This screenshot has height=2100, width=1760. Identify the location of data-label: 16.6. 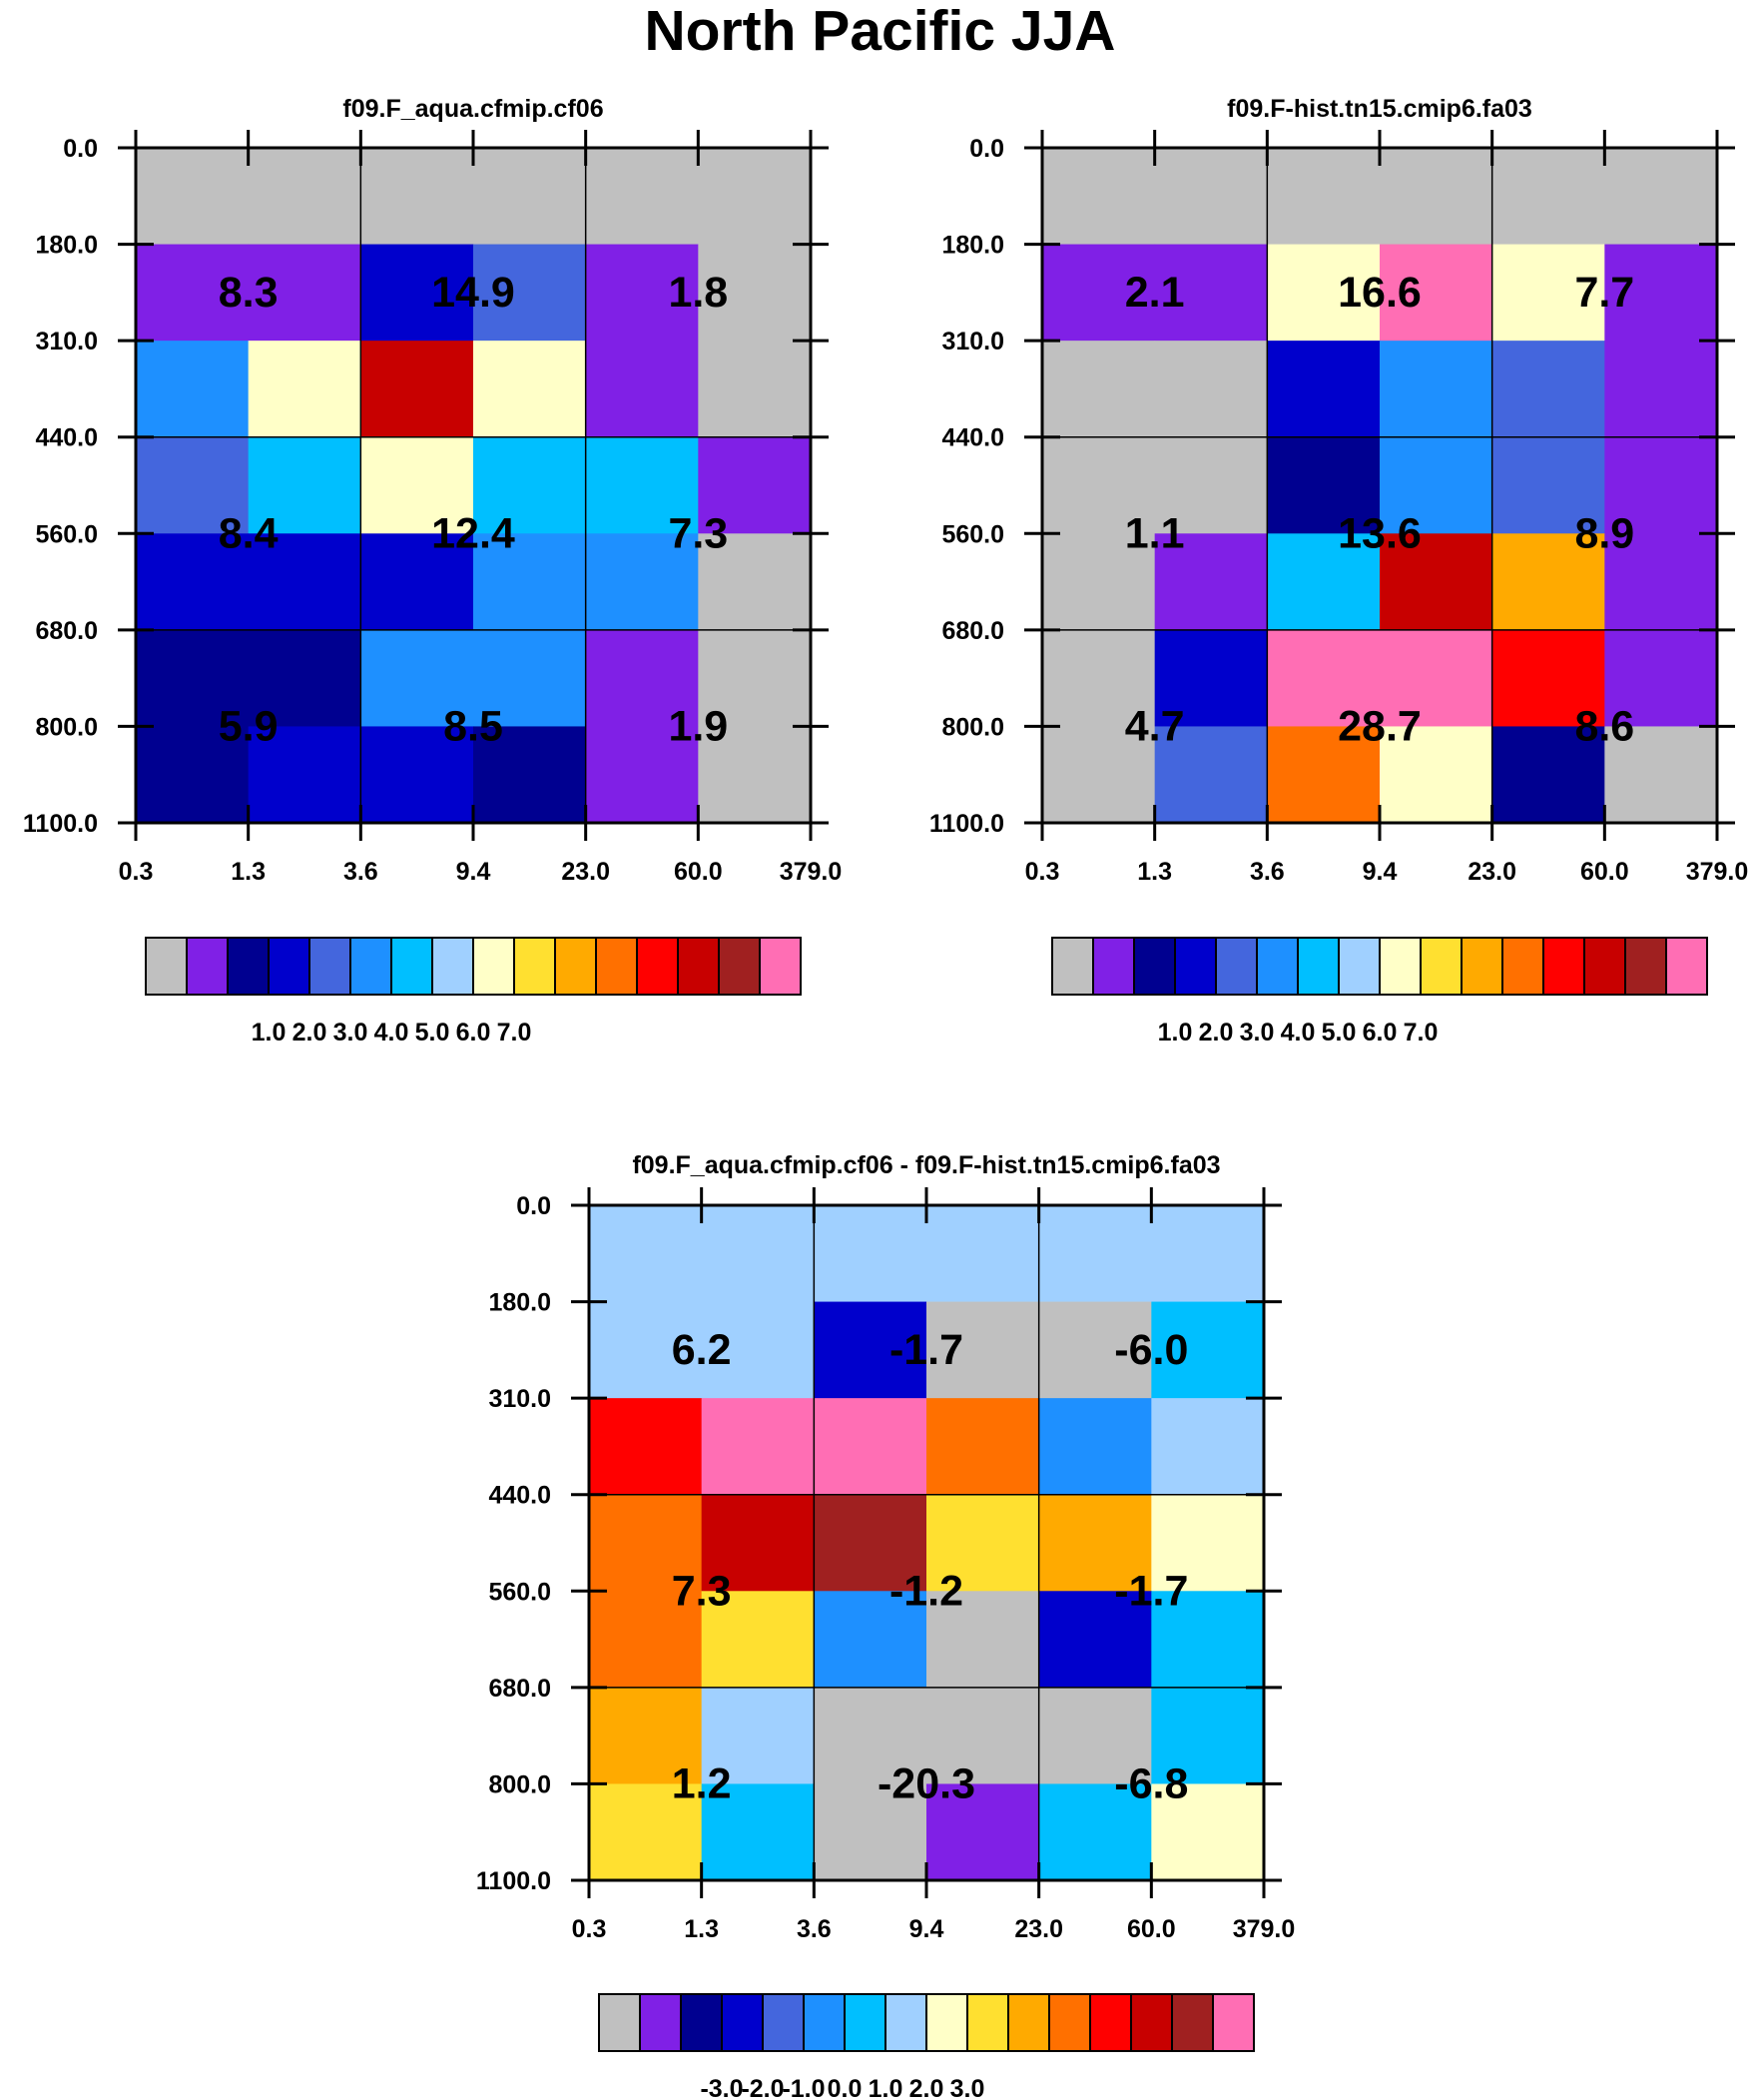
(1380, 293).